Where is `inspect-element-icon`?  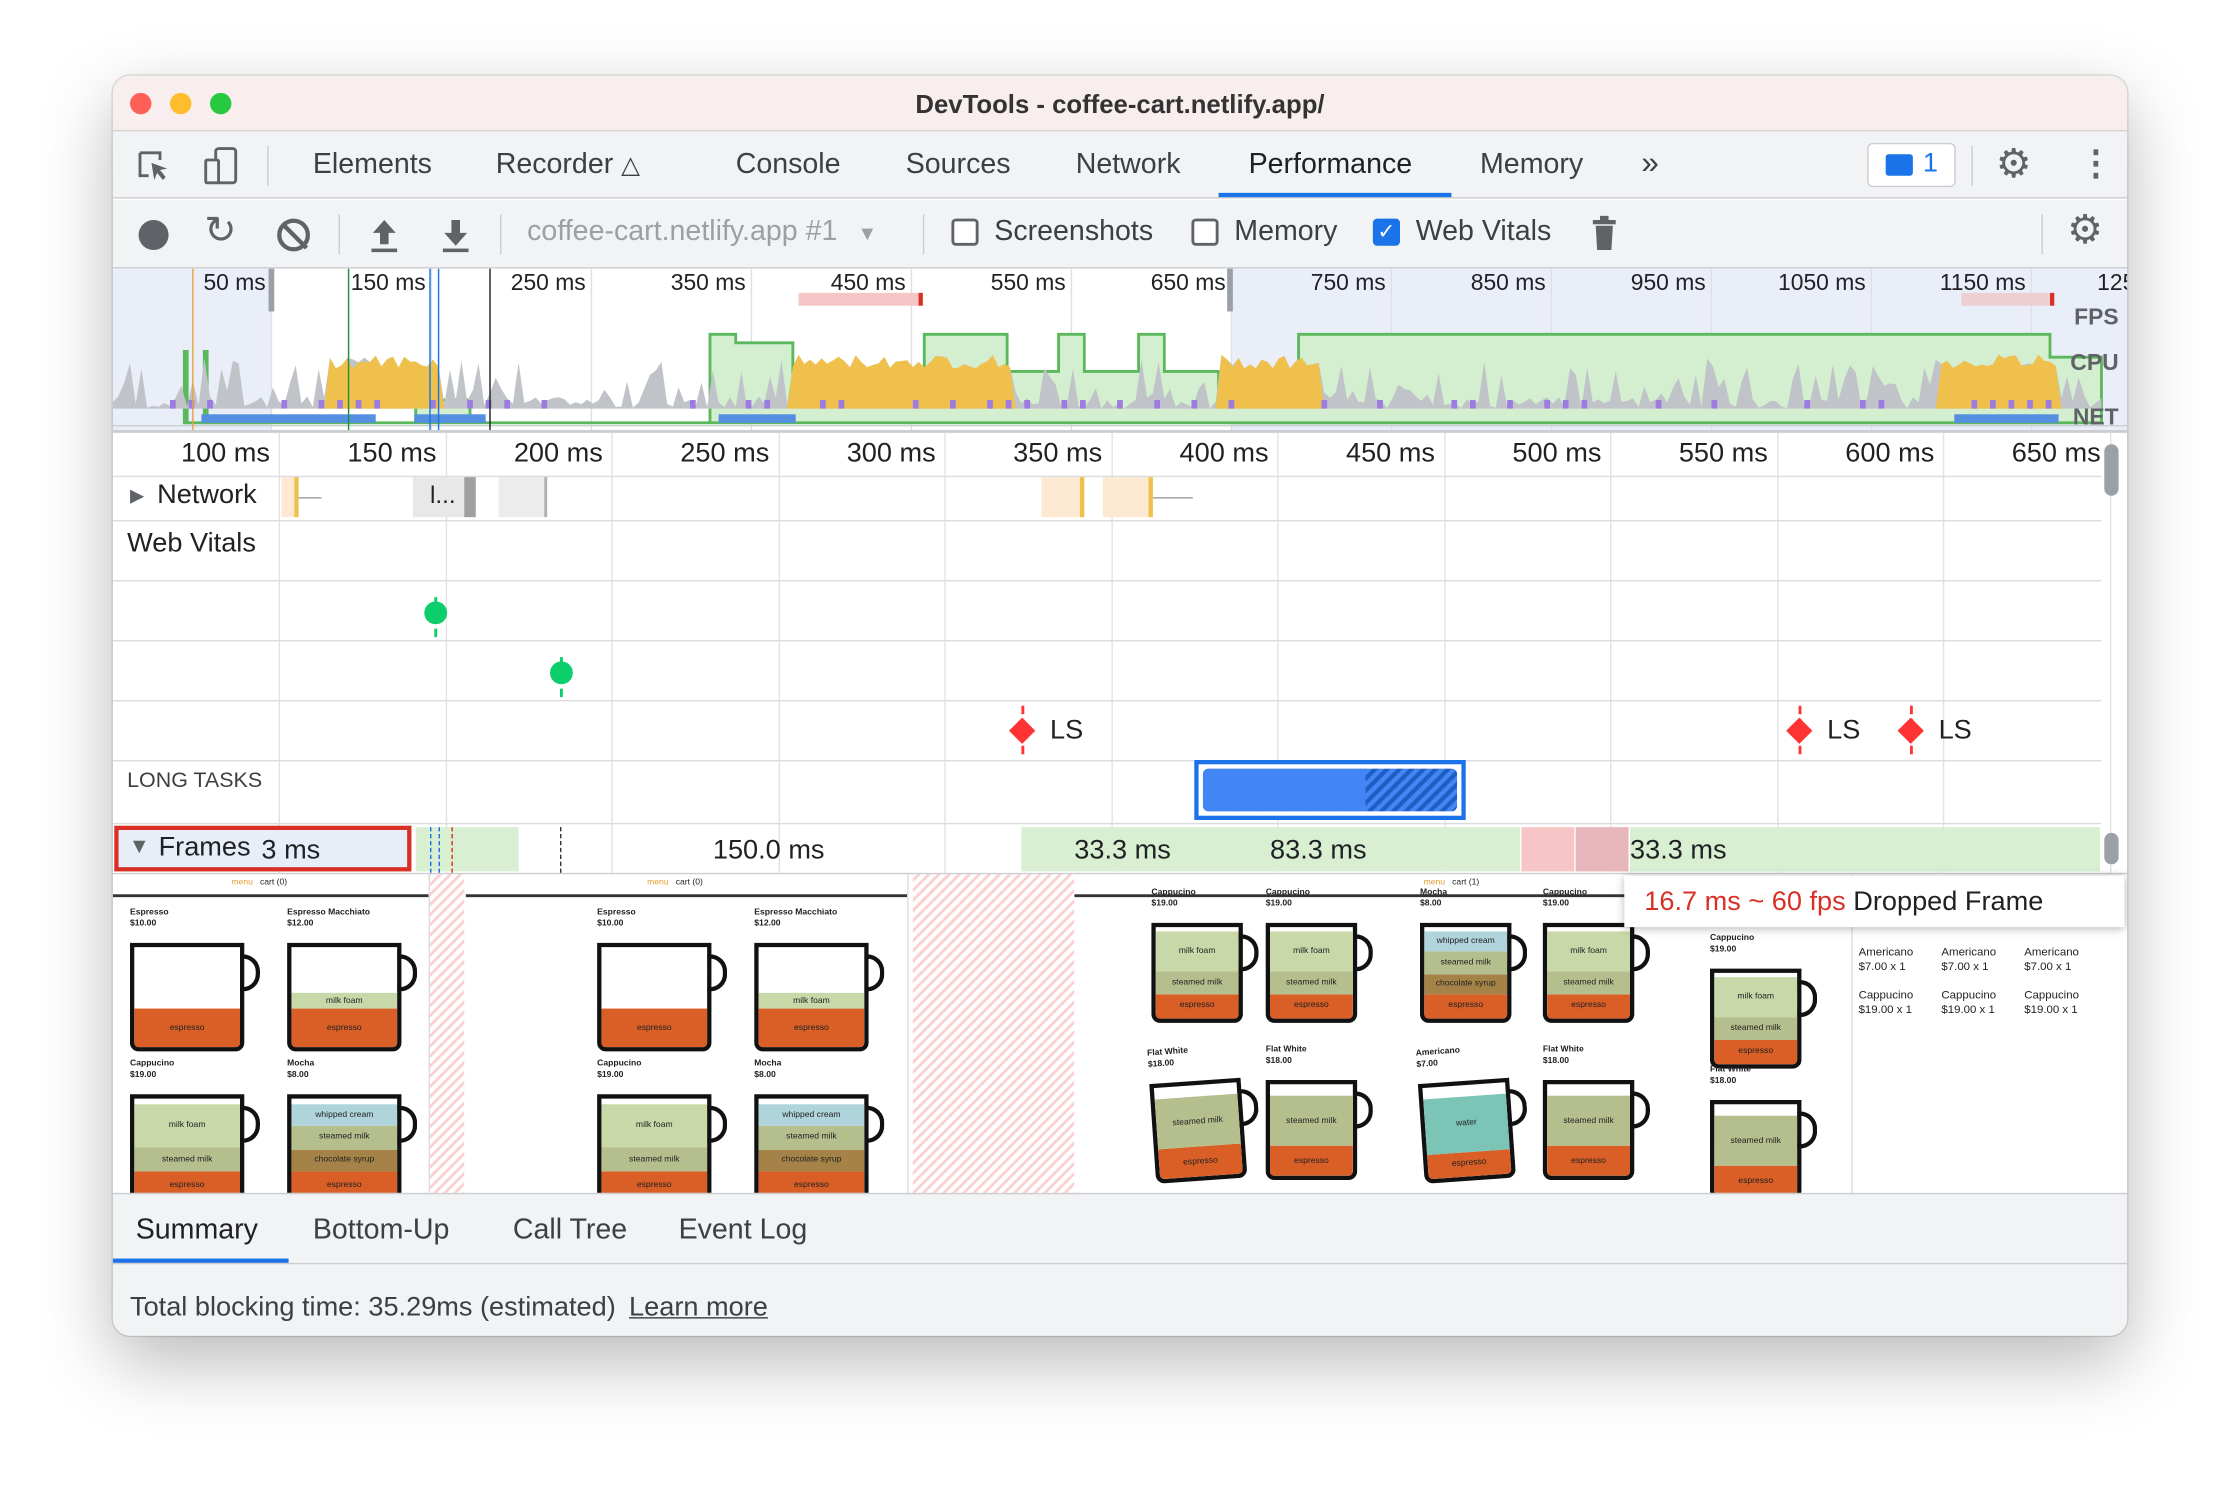
inspect-element-icon is located at coordinates (154, 167).